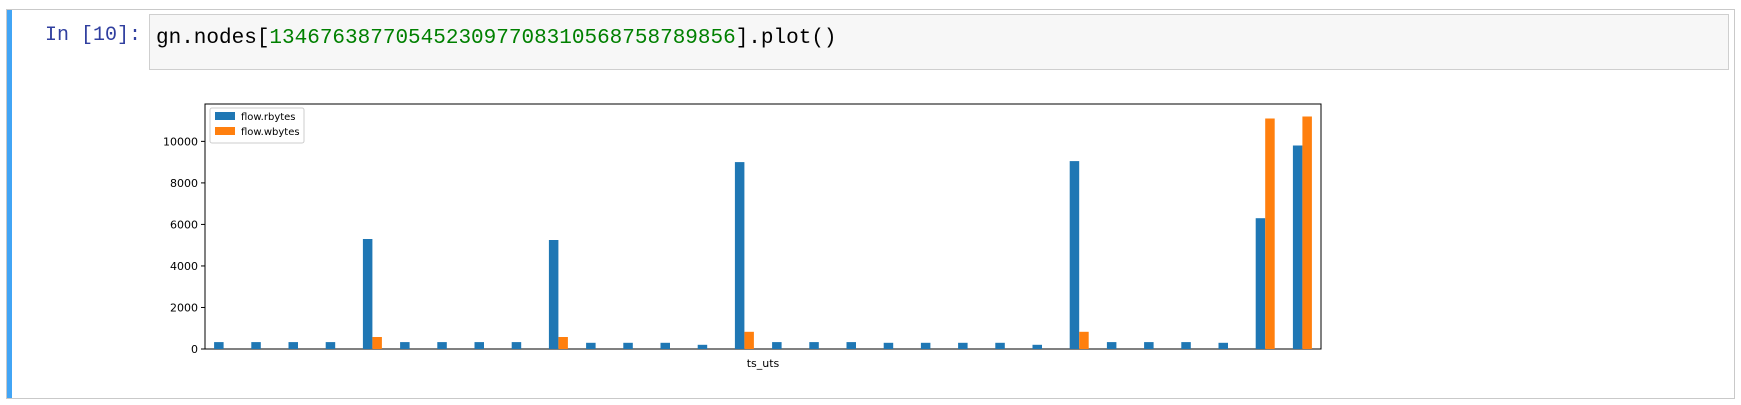 The height and width of the screenshot is (405, 1741). Describe the element at coordinates (194, 349) in the screenshot. I see `y-tick-label: 0` at that location.